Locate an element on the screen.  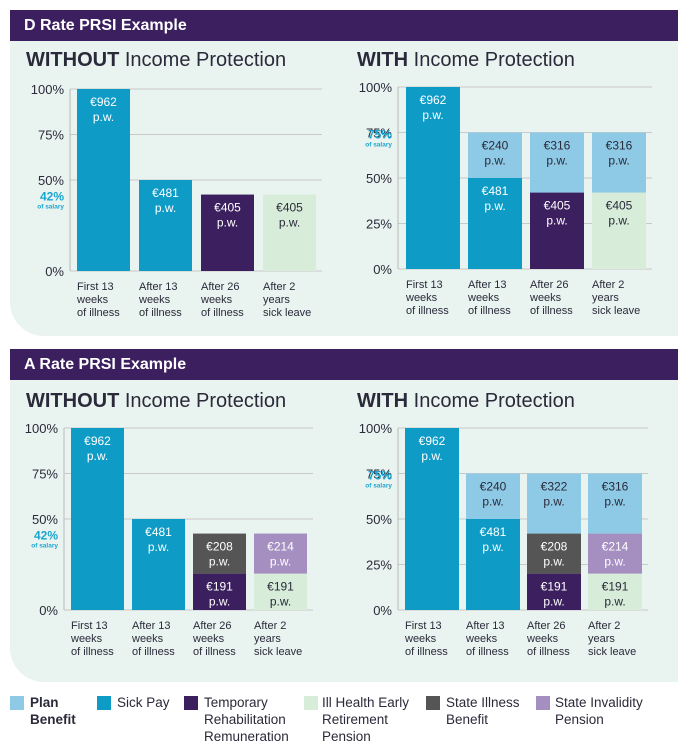
legend-swatch-state-illness-benefit is located at coordinates (433, 703).